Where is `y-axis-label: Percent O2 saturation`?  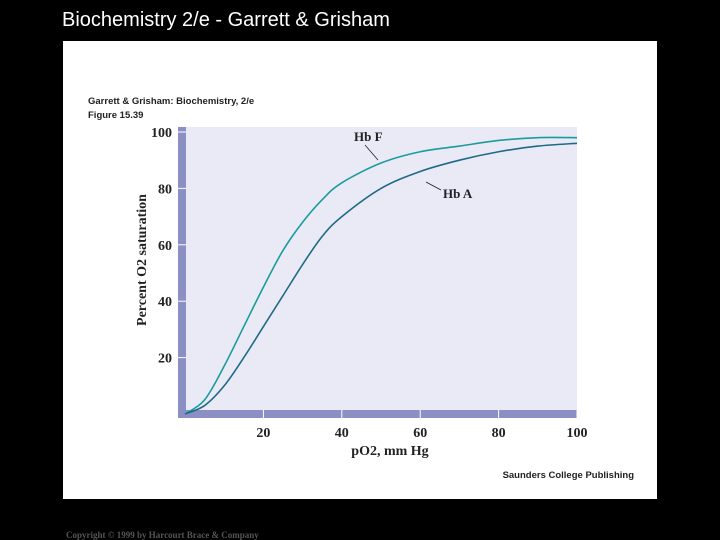 y-axis-label: Percent O2 saturation is located at coordinates (142, 260).